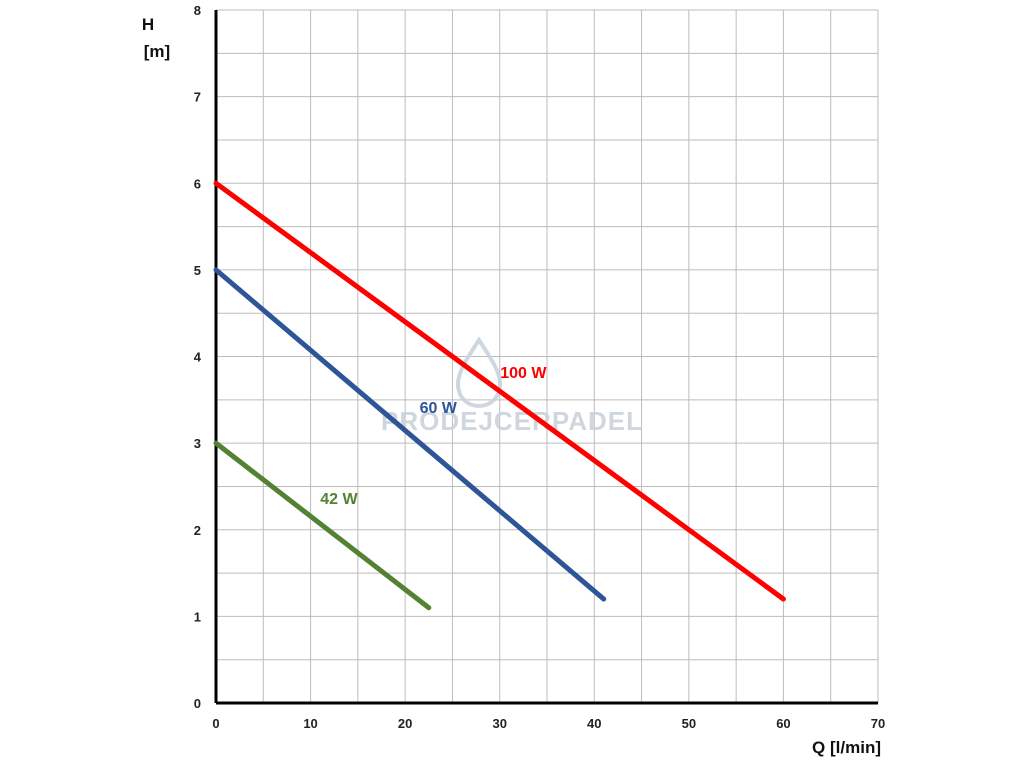 The height and width of the screenshot is (773, 1024). What do you see at coordinates (198, 357) in the screenshot?
I see `y-tick-label: 4` at bounding box center [198, 357].